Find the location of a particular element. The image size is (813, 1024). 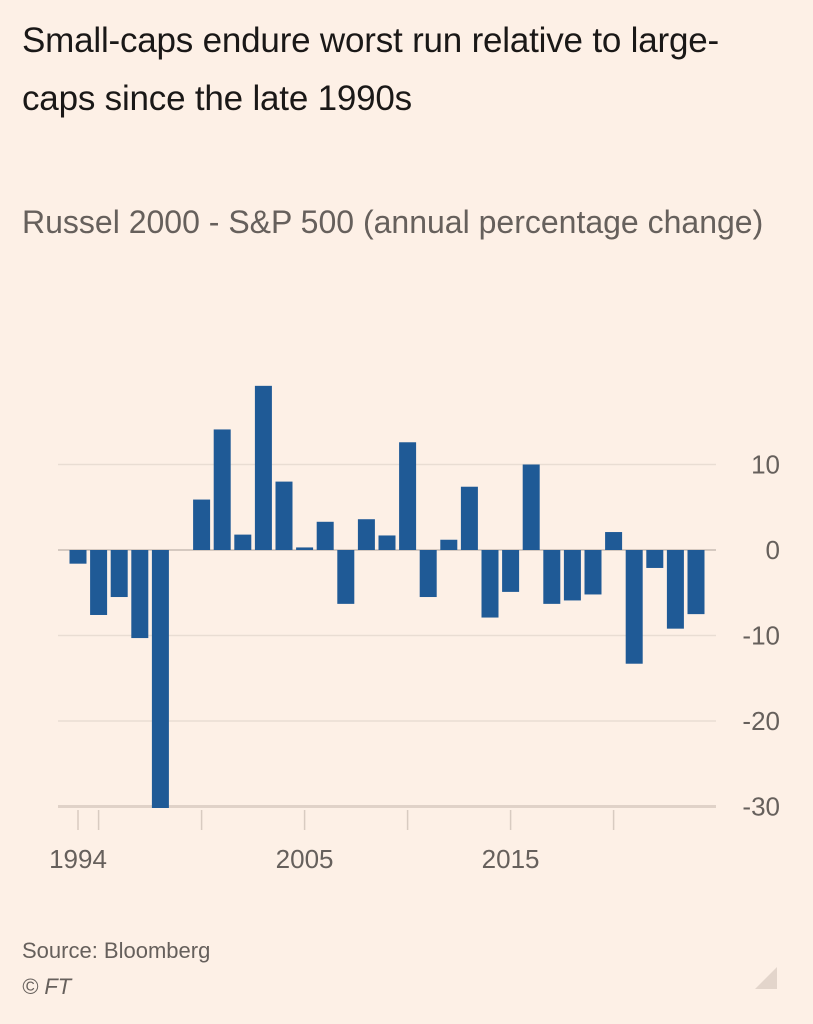

bar-1998 is located at coordinates (160, 679).